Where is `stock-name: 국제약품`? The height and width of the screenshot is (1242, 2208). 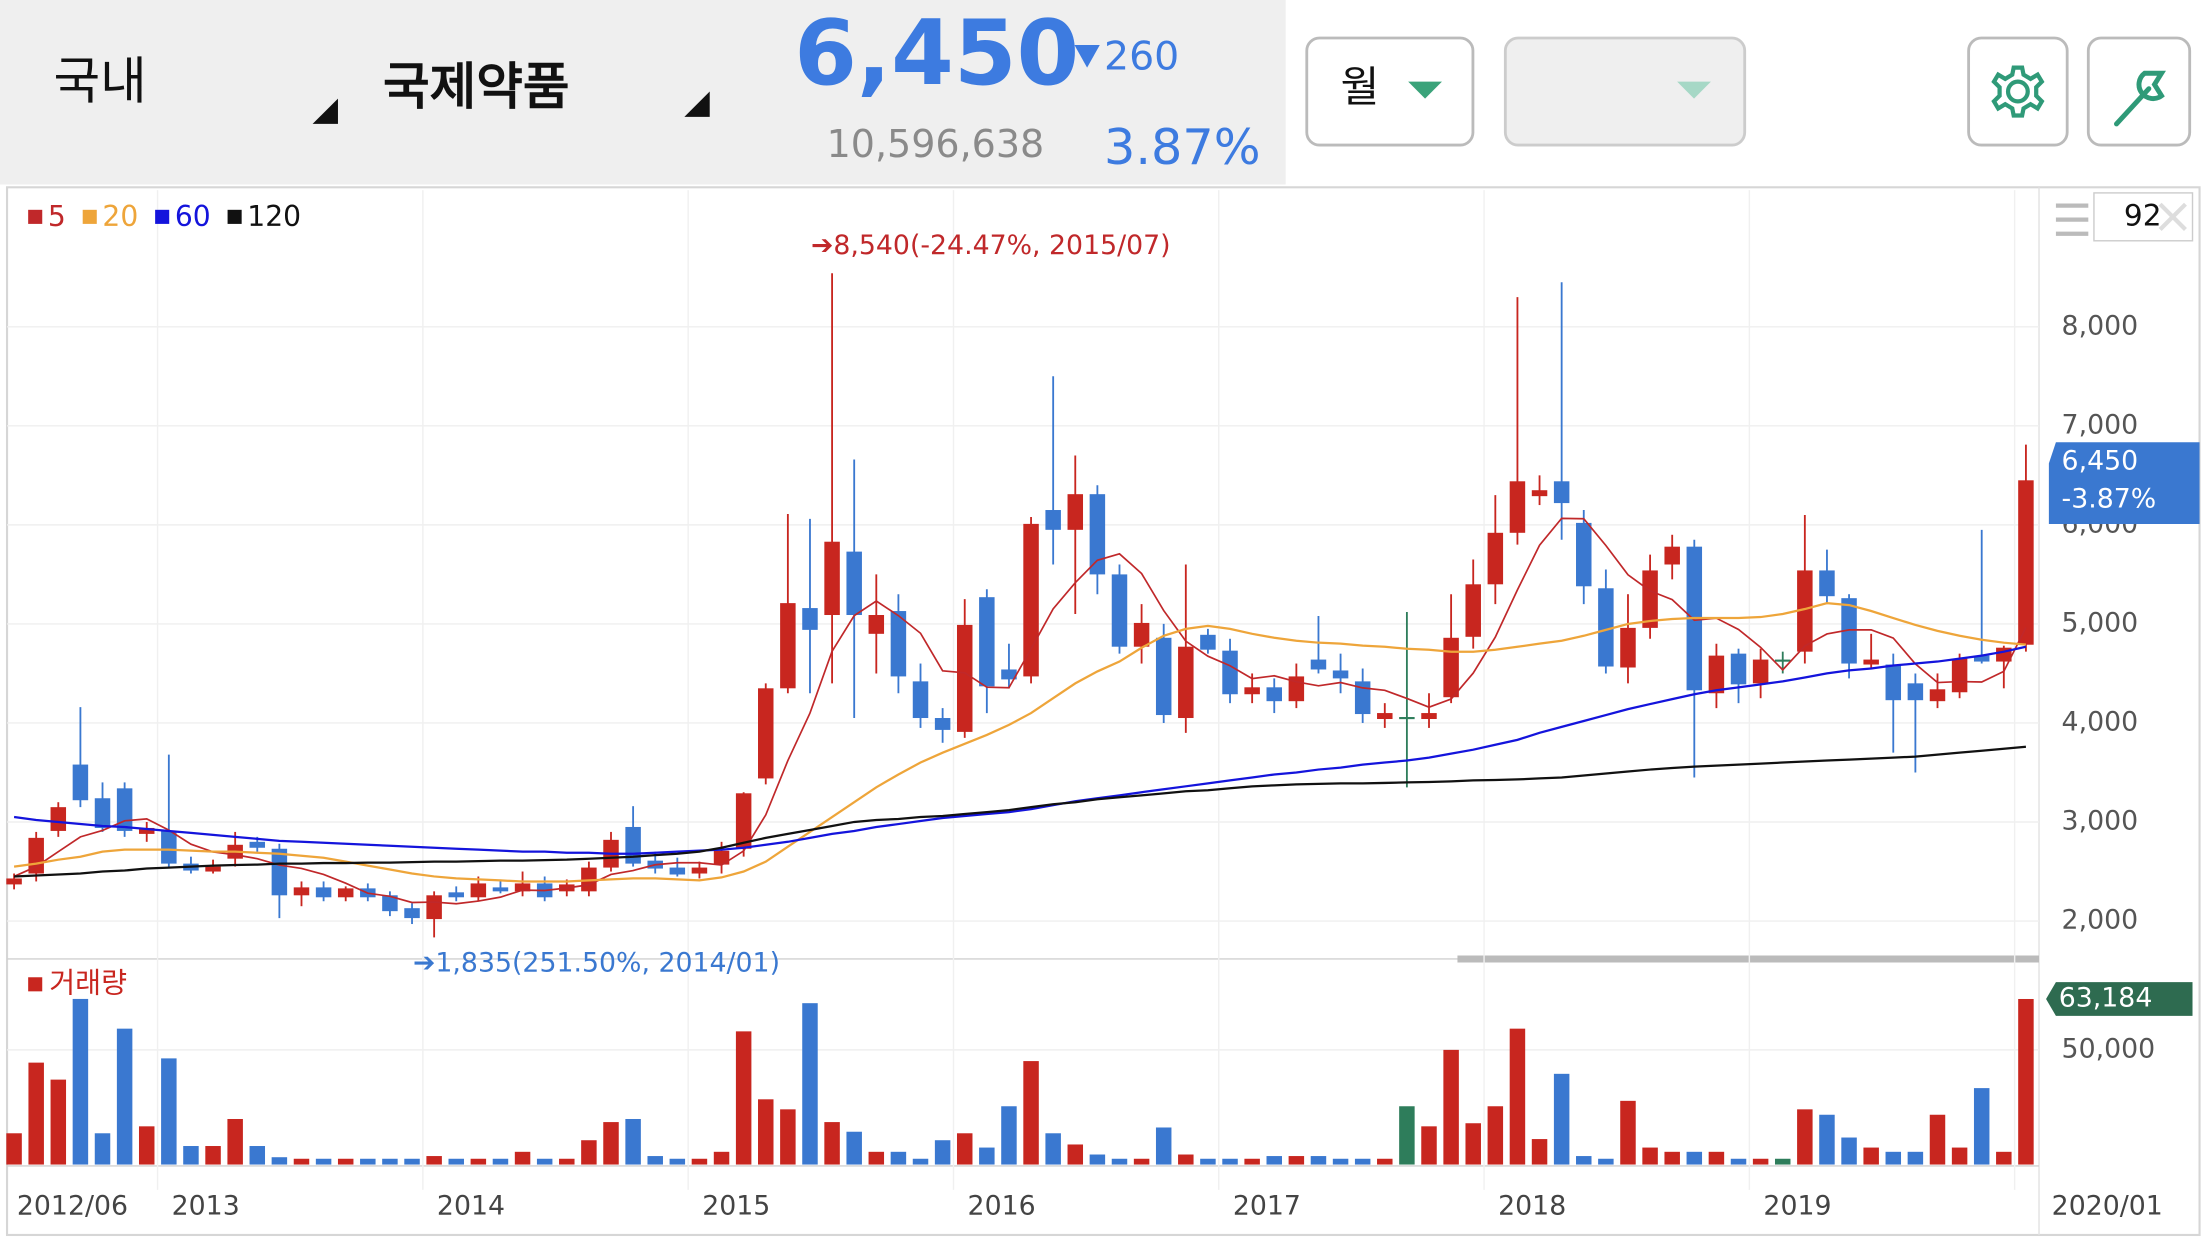 stock-name: 국제약품 is located at coordinates (476, 86).